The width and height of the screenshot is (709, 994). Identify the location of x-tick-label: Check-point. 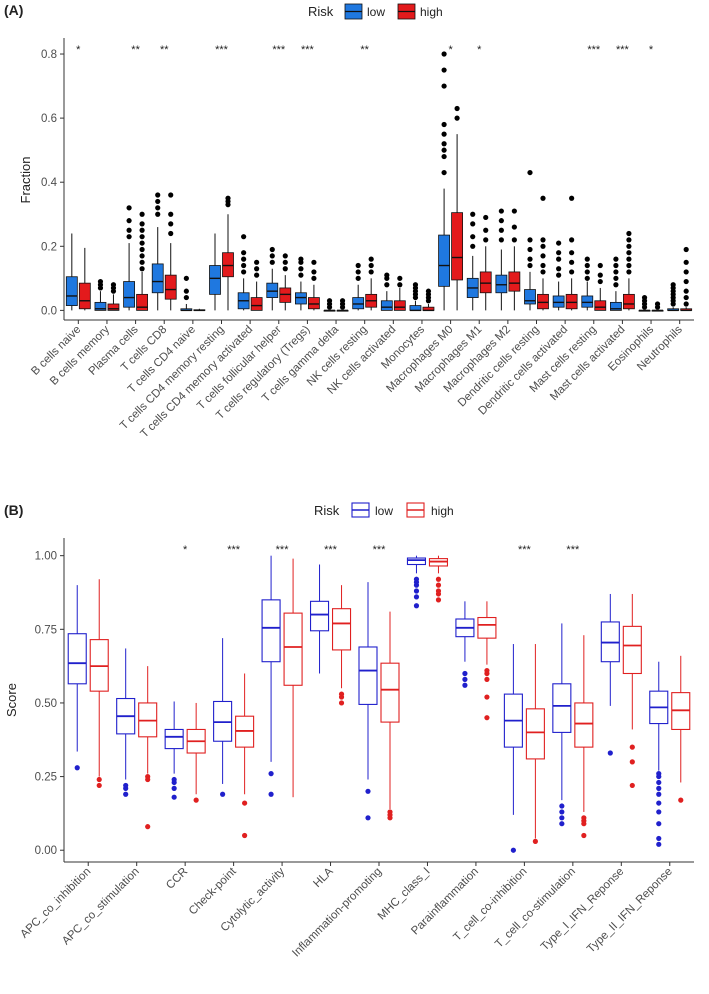
(213, 891).